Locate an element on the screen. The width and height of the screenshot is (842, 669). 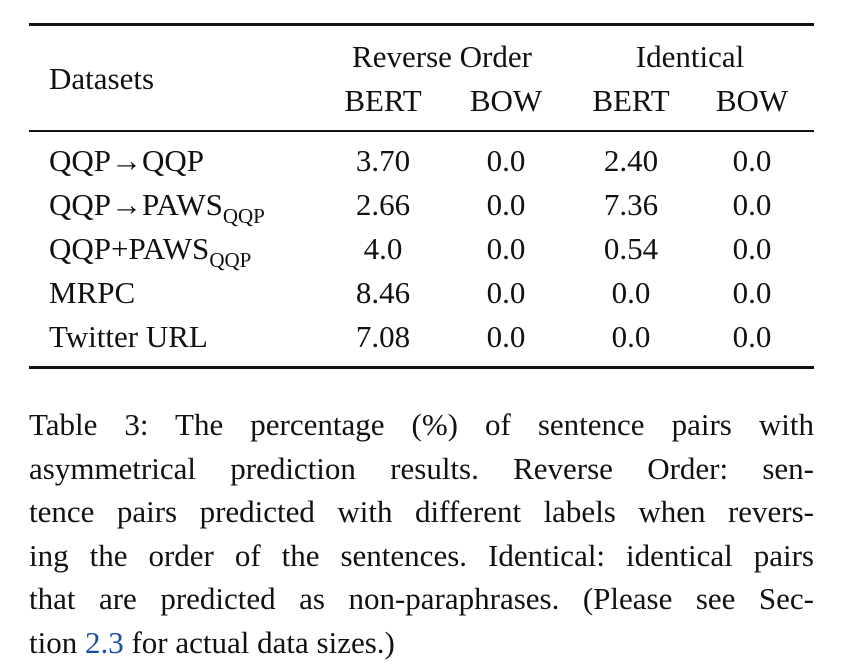
row-label-text: Twitter URL is located at coordinates (128, 336).